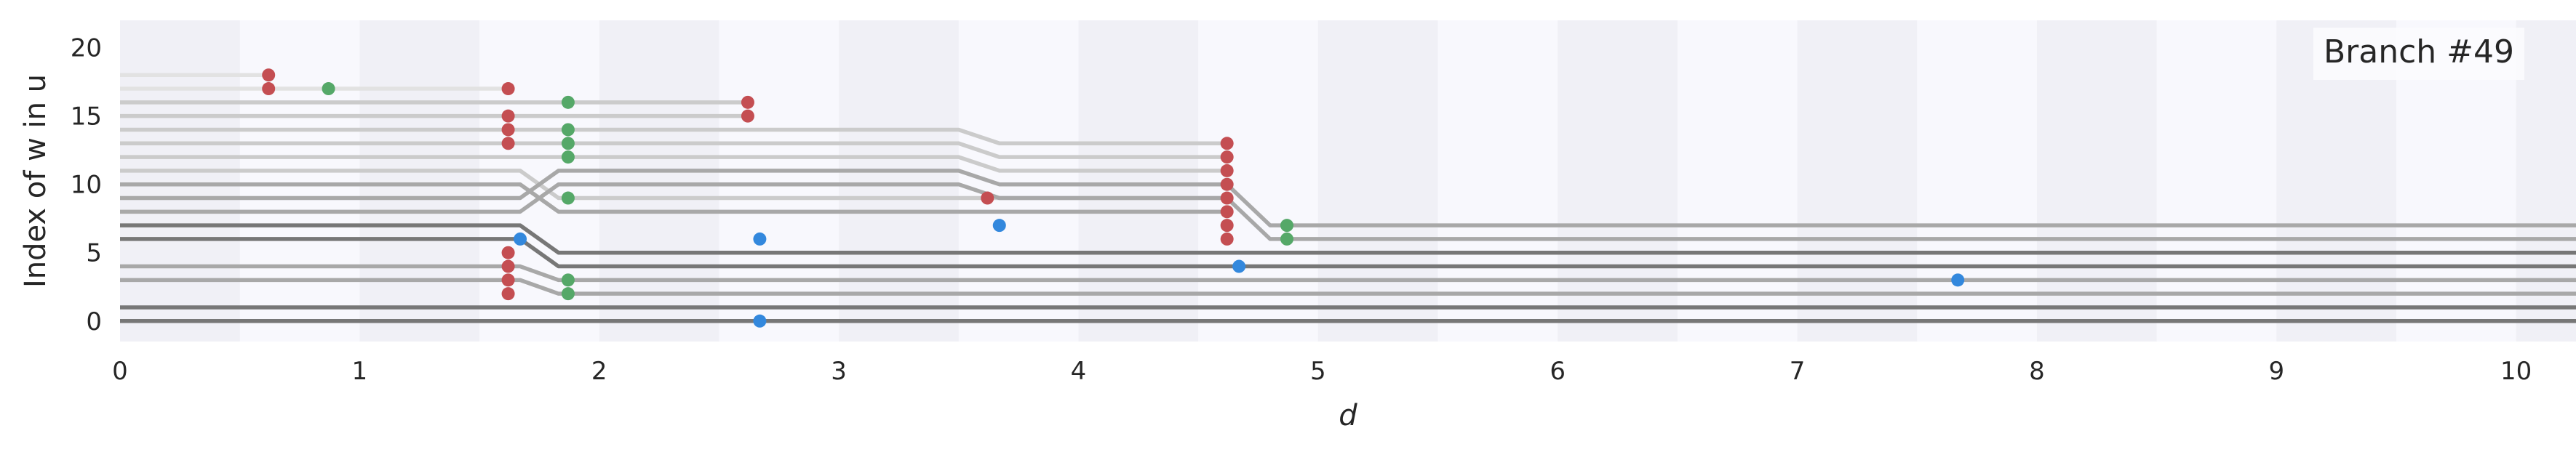  What do you see at coordinates (1318, 371) in the screenshot?
I see `x-tick-label: 5` at bounding box center [1318, 371].